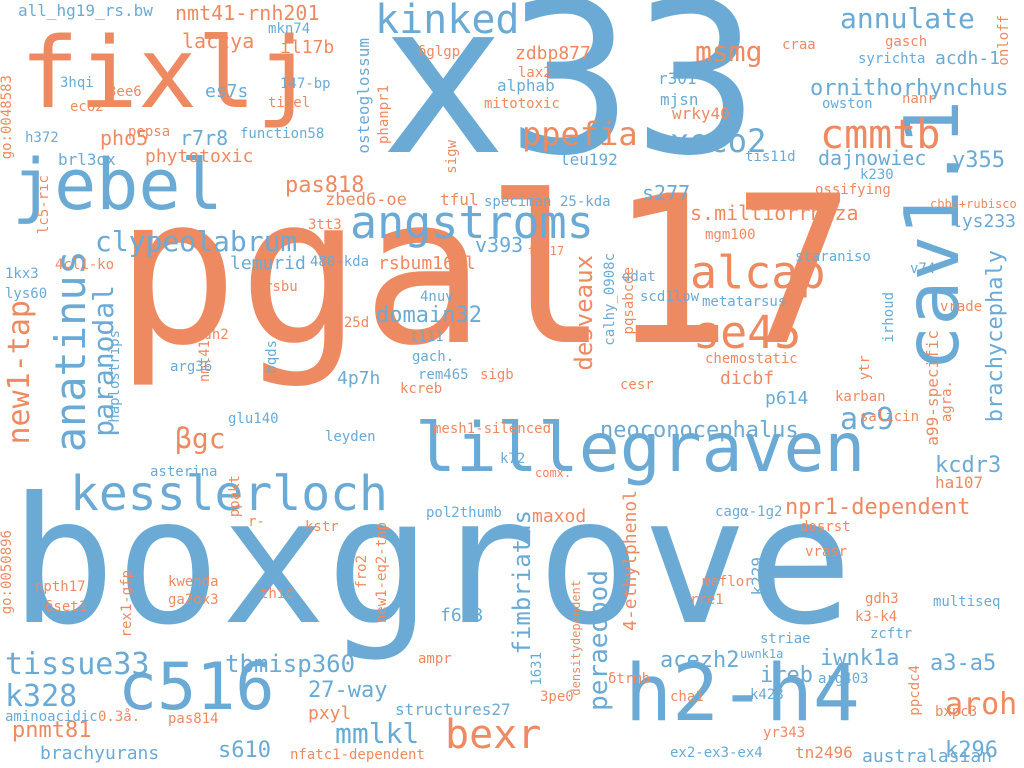 This screenshot has width=1024, height=768. I want to click on cloud-word: irhoud, so click(889, 317).